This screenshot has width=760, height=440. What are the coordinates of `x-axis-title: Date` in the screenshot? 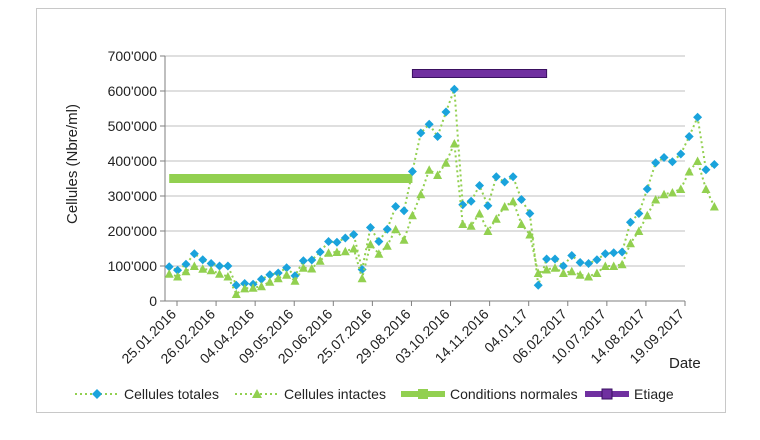 It's located at (685, 363).